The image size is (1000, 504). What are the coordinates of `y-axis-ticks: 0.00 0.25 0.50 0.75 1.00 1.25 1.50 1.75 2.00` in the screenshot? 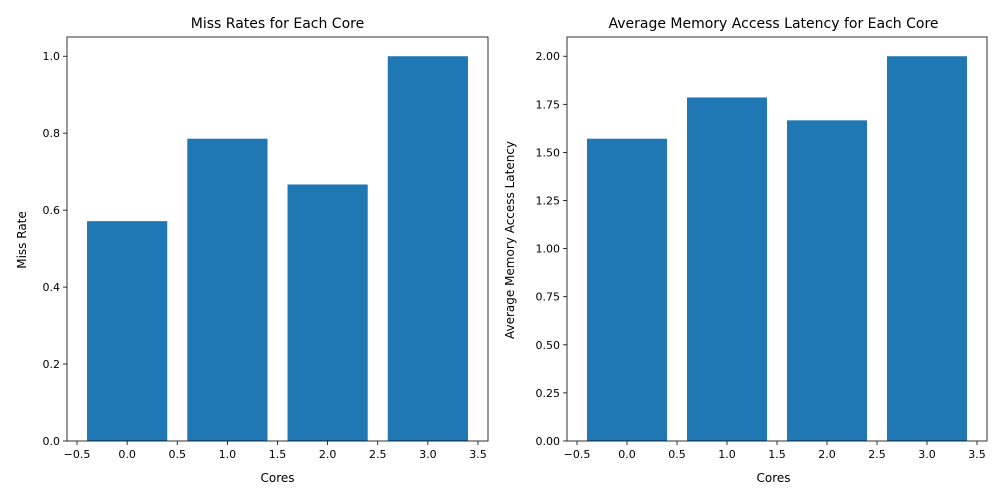 It's located at (551, 249).